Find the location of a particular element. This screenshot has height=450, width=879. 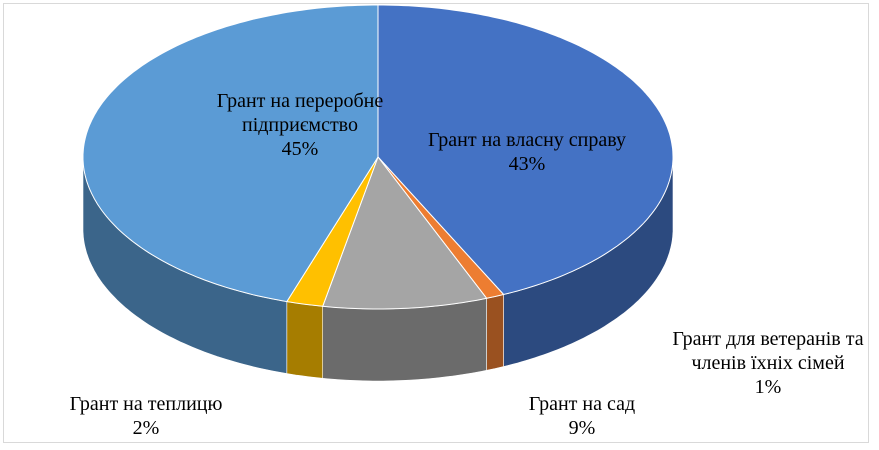

data-label: Грант на власну справу 43% is located at coordinates (527, 152).